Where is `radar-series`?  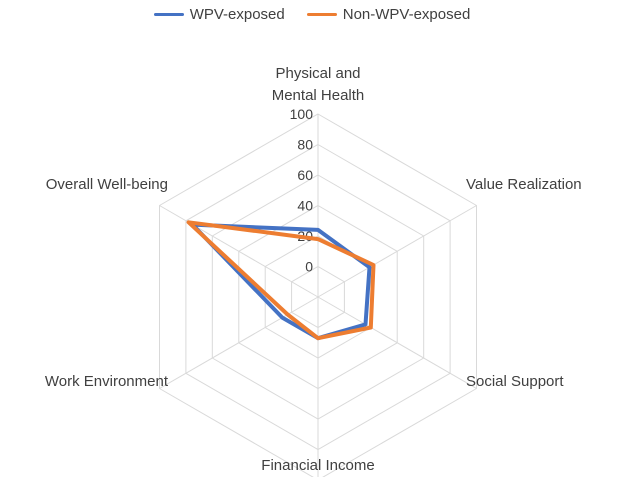
radar-series is located at coordinates (281, 280).